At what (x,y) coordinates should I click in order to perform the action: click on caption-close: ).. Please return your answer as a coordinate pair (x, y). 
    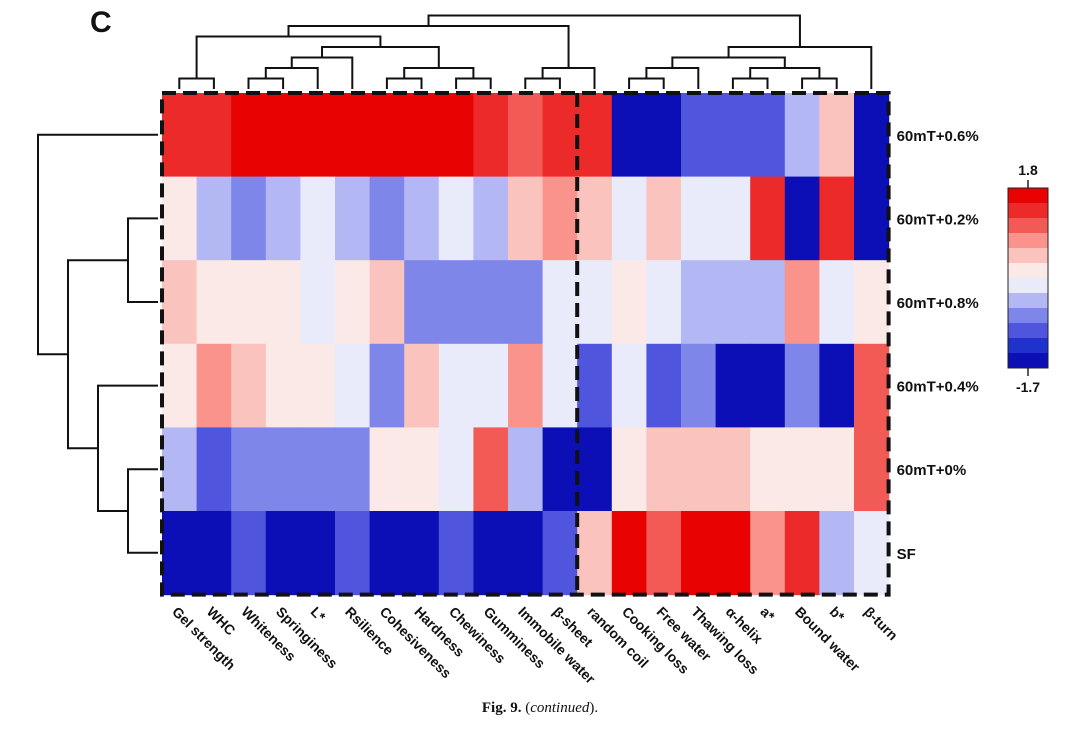
    Looking at the image, I should click on (594, 708).